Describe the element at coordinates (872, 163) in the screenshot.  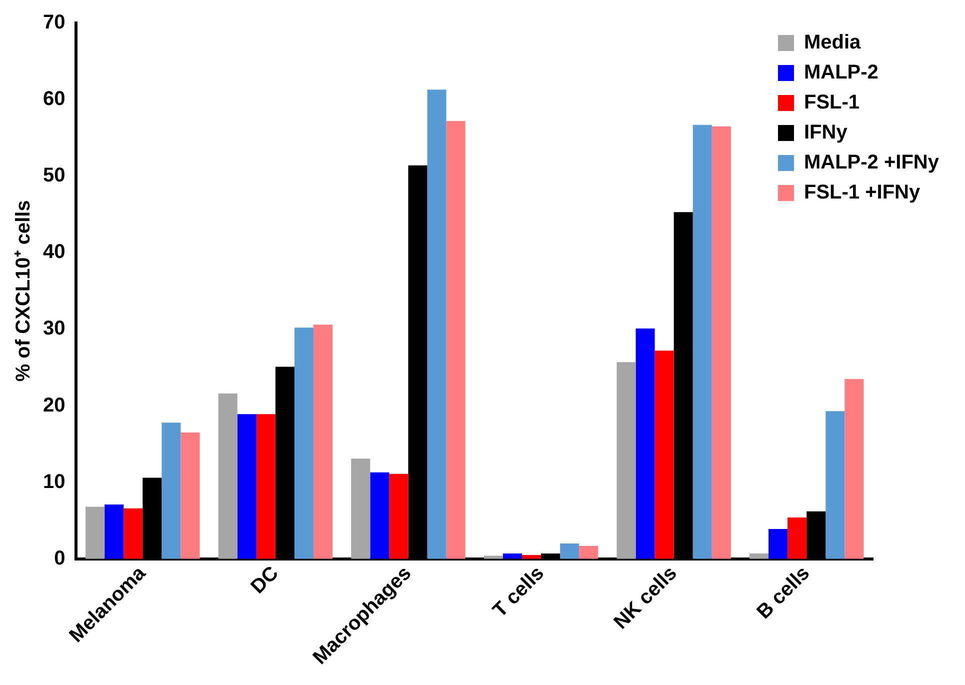
I see `legend-label: MALP-2 +IFNy` at that location.